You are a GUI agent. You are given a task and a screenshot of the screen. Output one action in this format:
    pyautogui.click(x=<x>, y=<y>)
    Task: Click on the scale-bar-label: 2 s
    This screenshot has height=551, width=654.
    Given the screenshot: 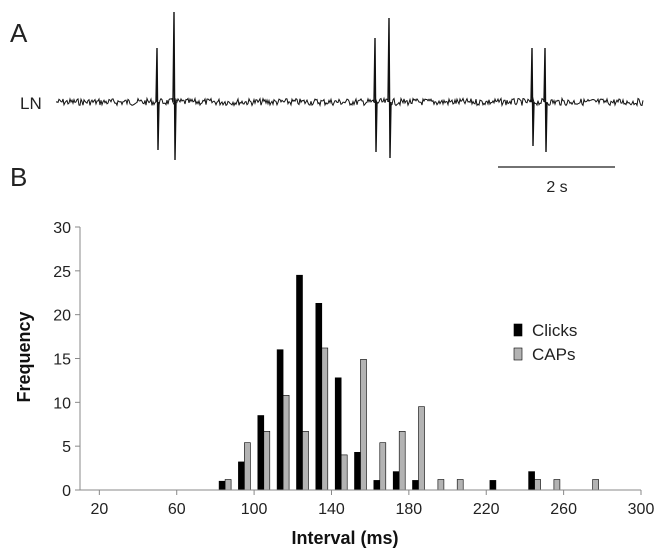 What is the action you would take?
    pyautogui.click(x=556, y=187)
    